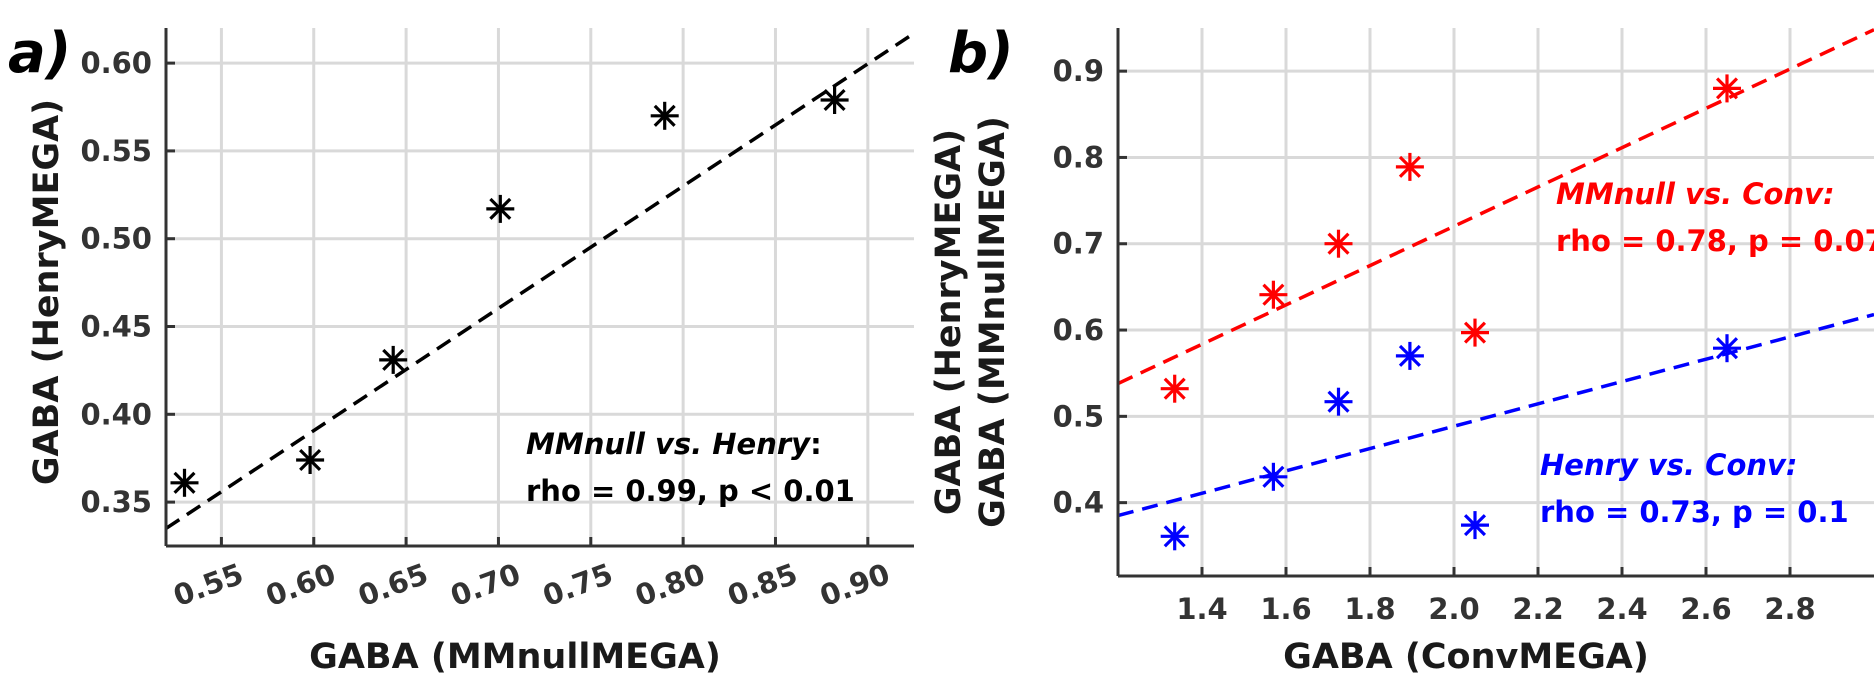 This screenshot has height=680, width=1874. What do you see at coordinates (1694, 512) in the screenshot?
I see `annotation-b-henry-stats: rho = 0.73, p = 0.1` at bounding box center [1694, 512].